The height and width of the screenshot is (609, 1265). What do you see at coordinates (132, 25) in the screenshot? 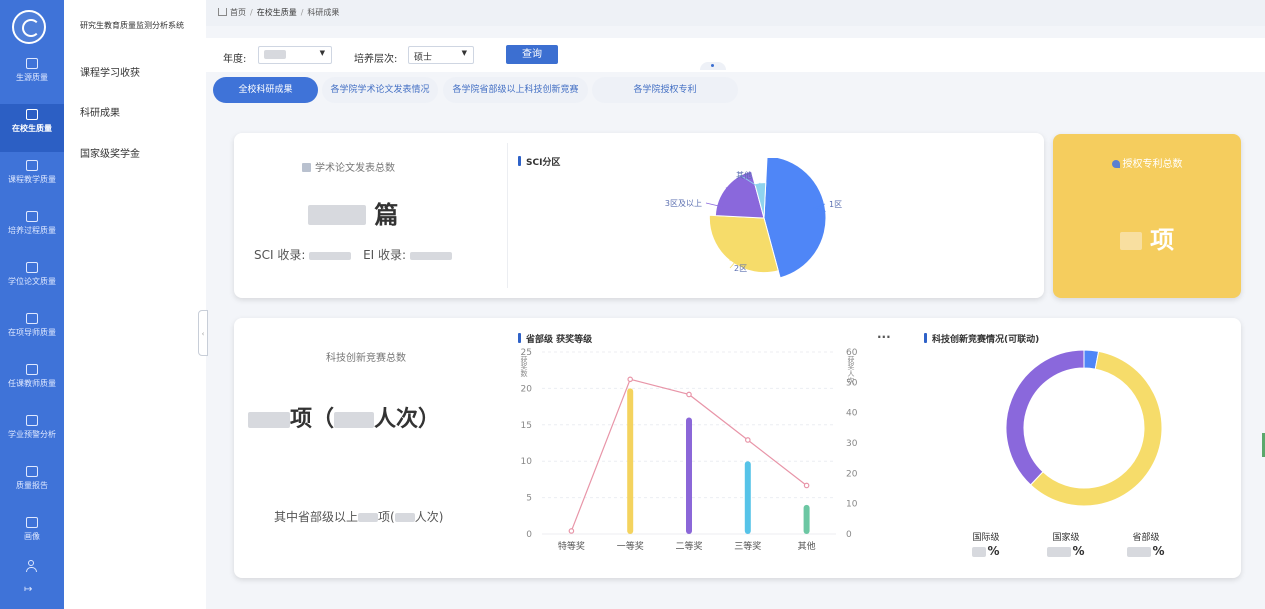
I see `system-title: 研究生教育质量监测分析系统` at bounding box center [132, 25].